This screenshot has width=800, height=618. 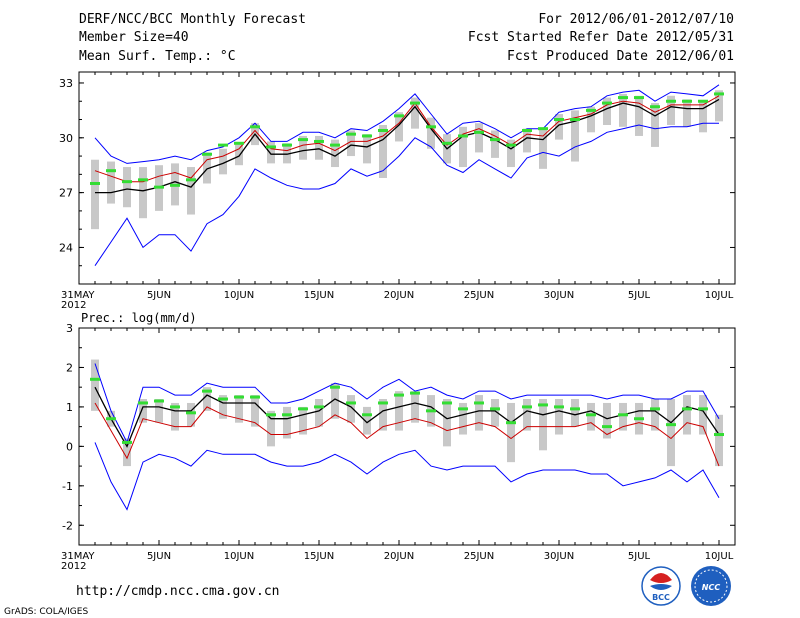 I want to click on precipitation-x-tick-label-4: 20JUN, so click(x=399, y=556).